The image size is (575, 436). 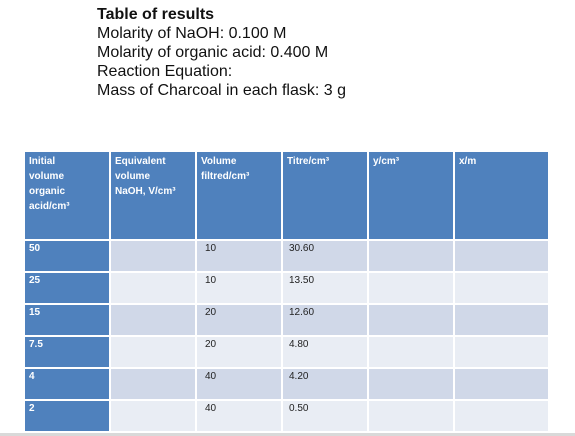 What do you see at coordinates (47, 191) in the screenshot?
I see `col-header-line: organic` at bounding box center [47, 191].